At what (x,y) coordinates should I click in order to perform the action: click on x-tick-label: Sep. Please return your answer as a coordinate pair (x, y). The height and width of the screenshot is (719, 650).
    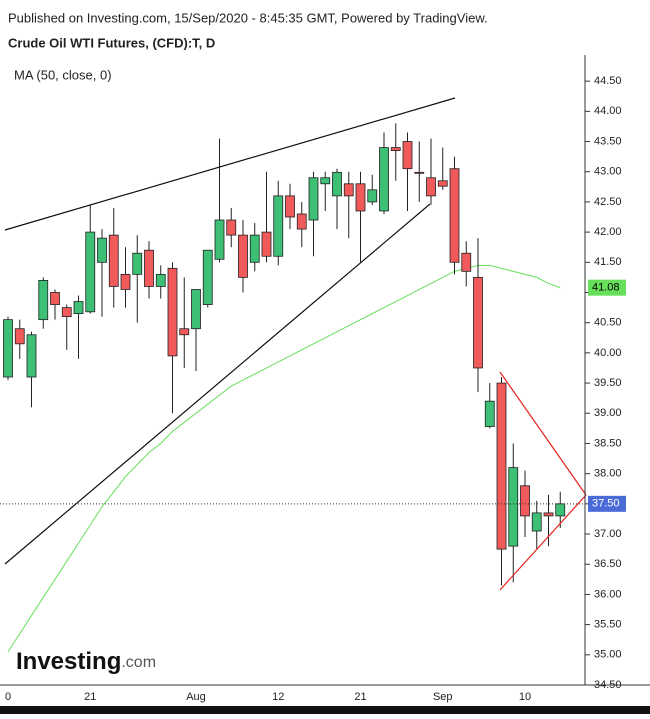
    Looking at the image, I should click on (443, 697).